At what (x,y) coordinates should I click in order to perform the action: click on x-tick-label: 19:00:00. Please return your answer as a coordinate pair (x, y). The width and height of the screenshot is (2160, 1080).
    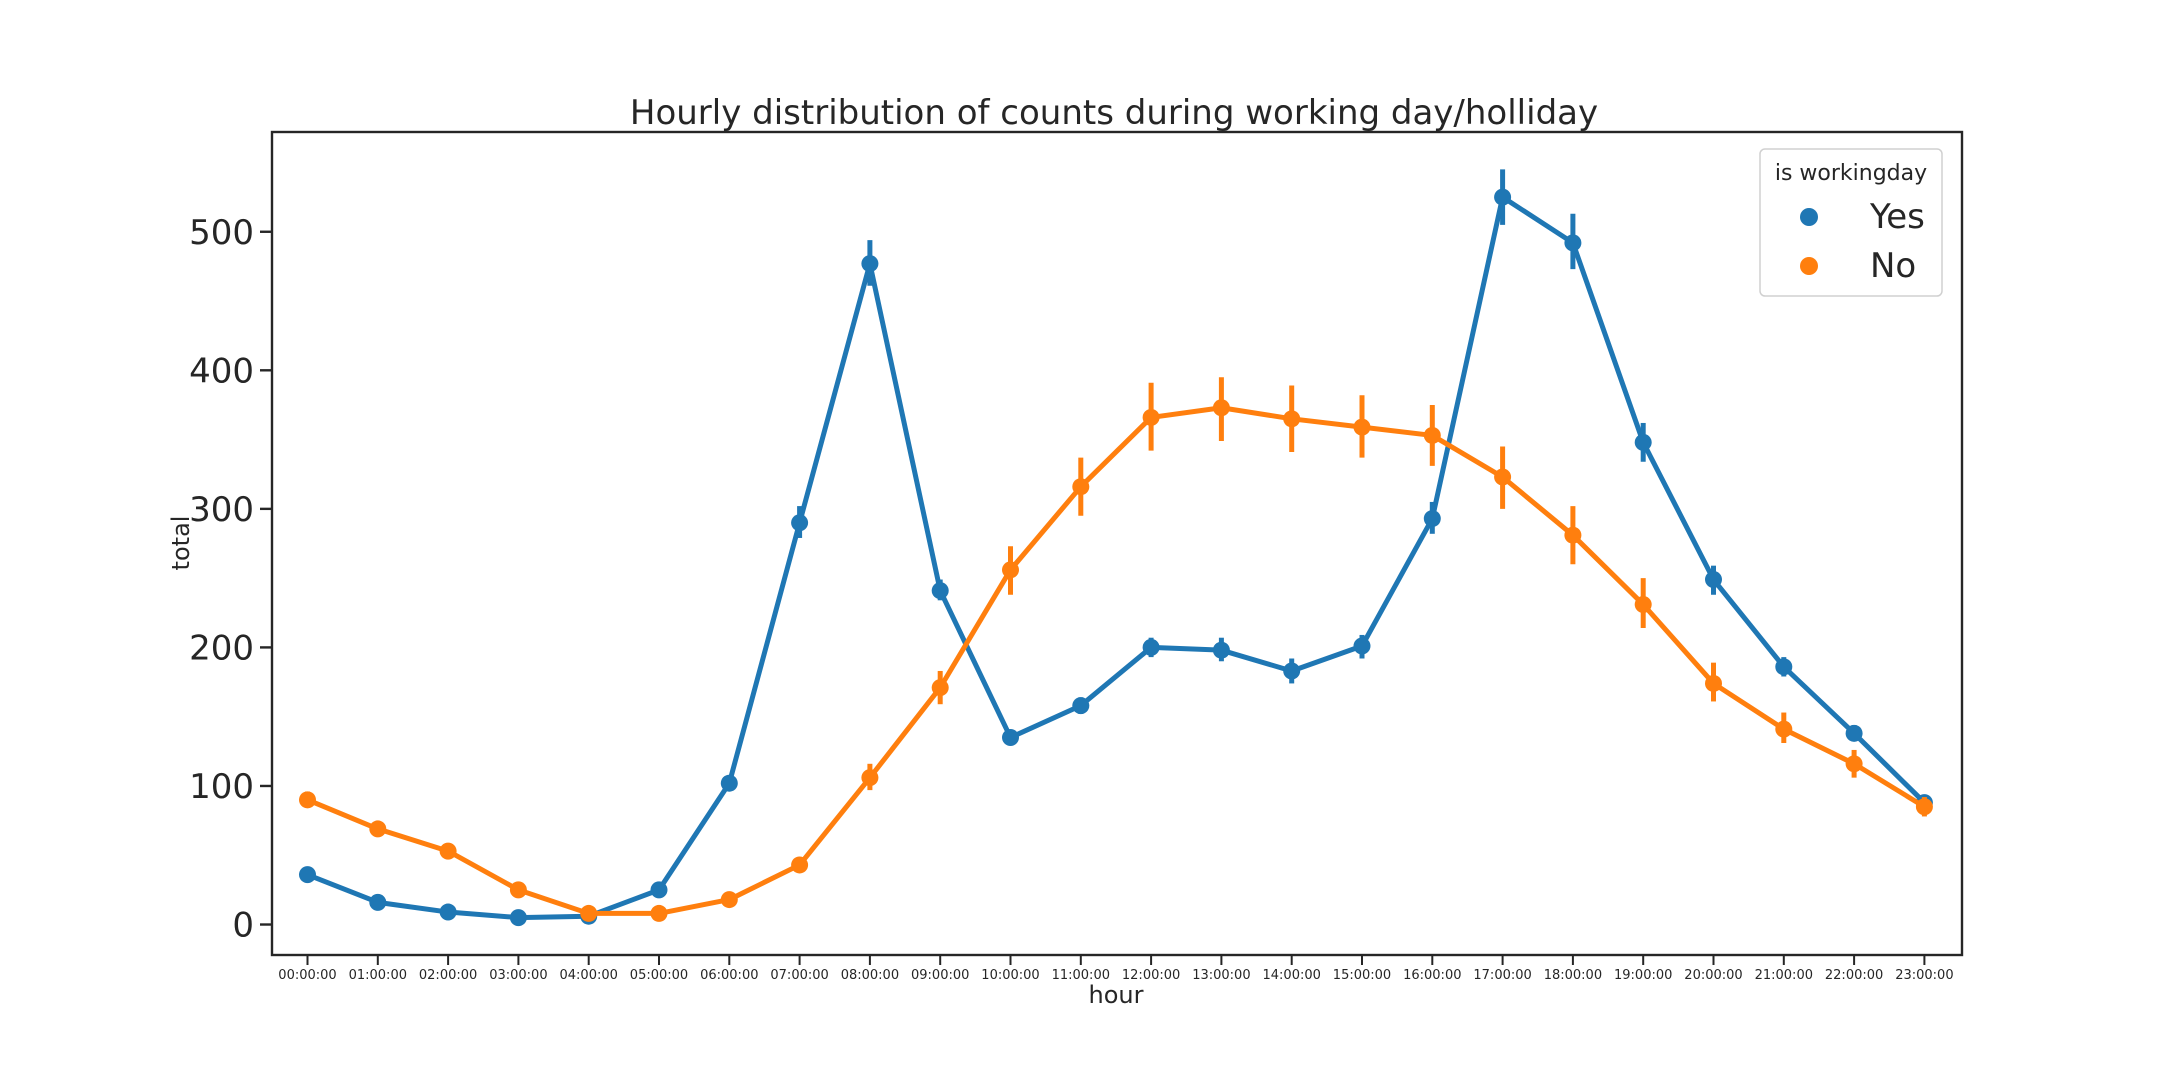
    Looking at the image, I should click on (1643, 975).